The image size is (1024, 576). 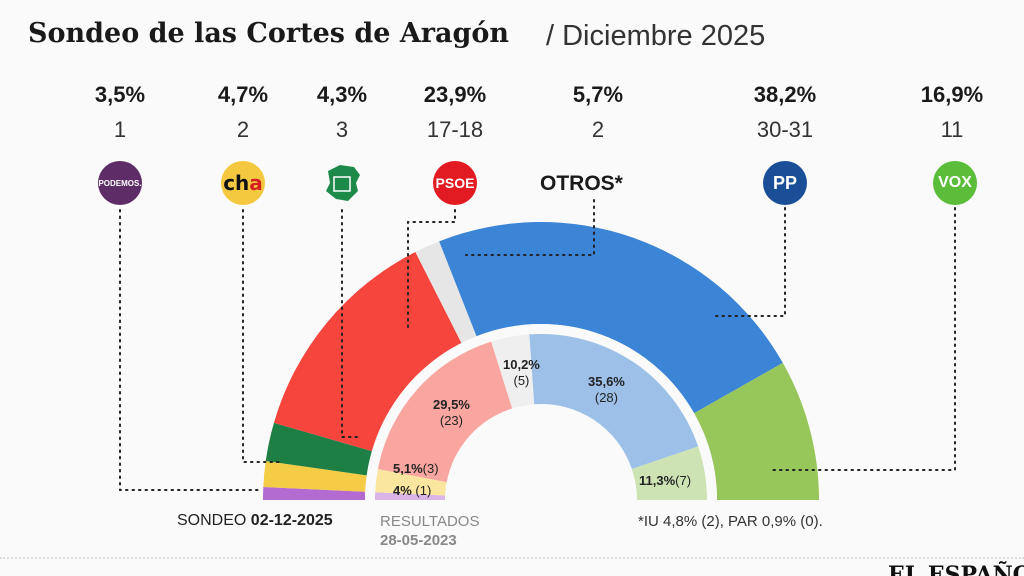 I want to click on footnote: *IU 4,8% (2), PAR 0,9% (0)., so click(x=730, y=521).